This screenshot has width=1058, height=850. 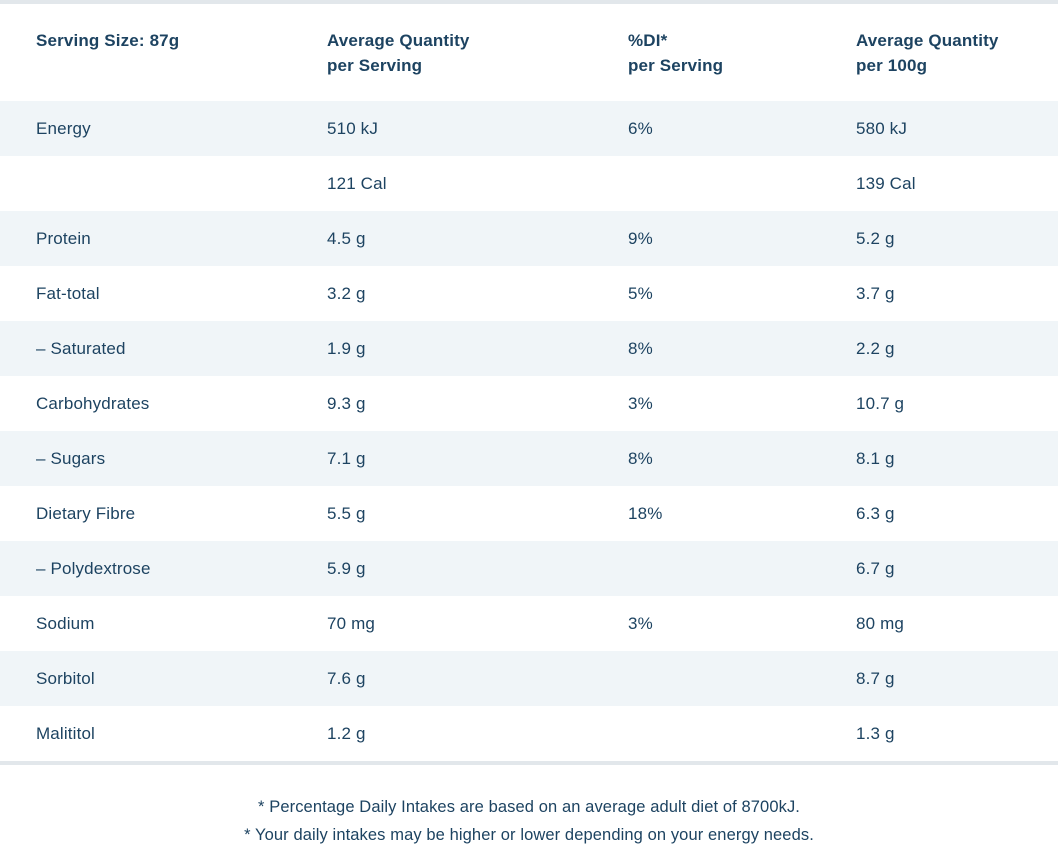 I want to click on value-per-serving: 5.5 g, so click(x=346, y=513).